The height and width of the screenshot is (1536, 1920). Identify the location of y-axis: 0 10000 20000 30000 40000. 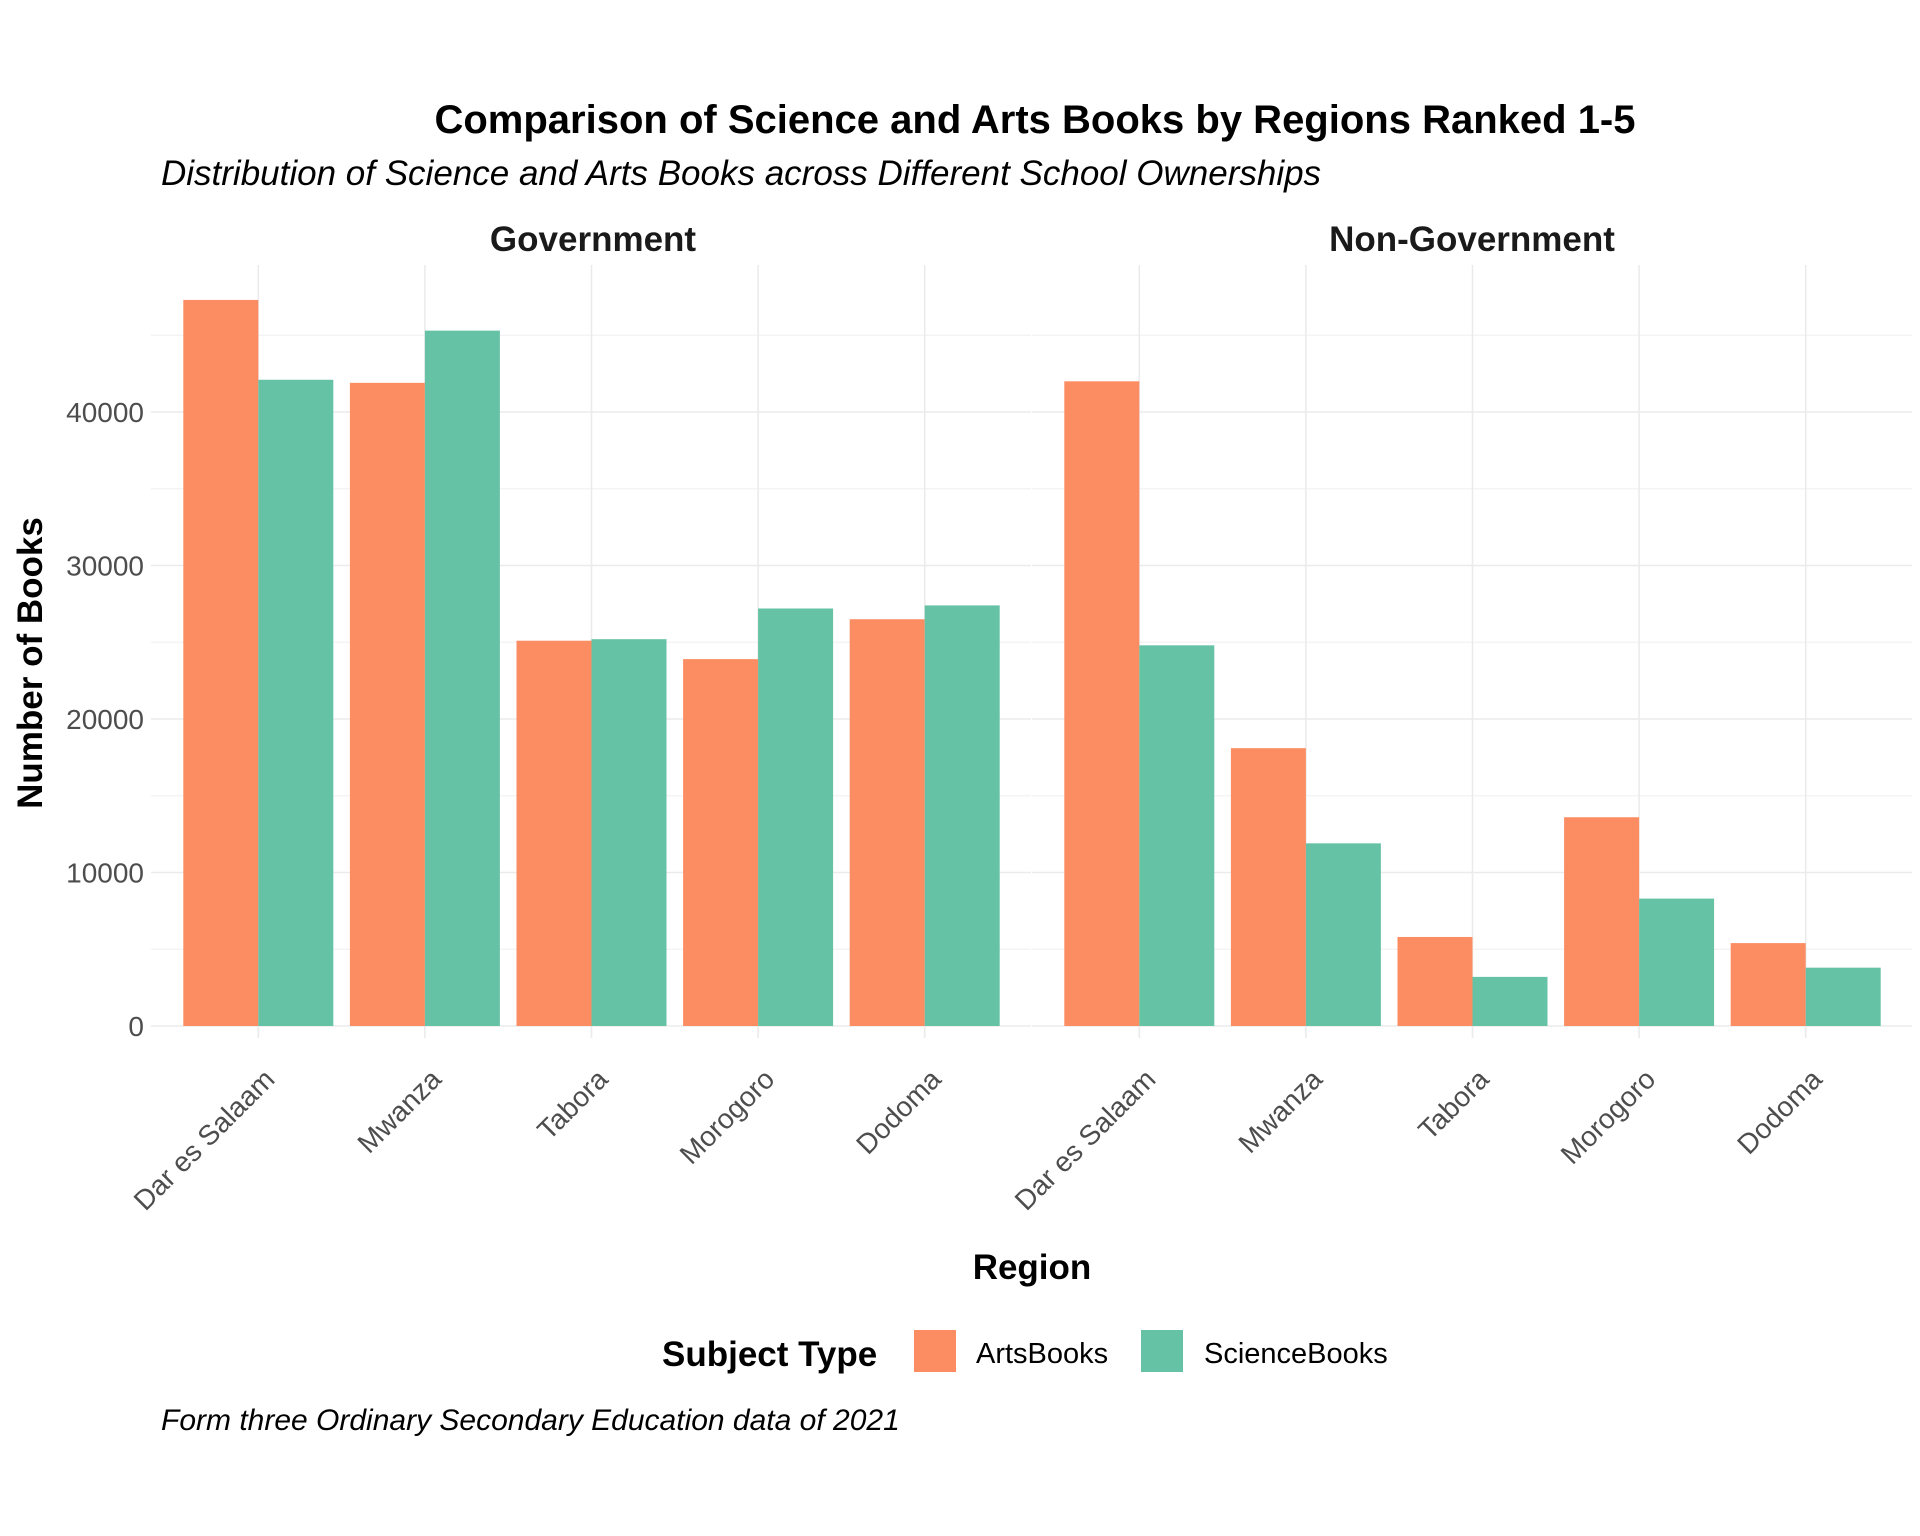
(105, 719).